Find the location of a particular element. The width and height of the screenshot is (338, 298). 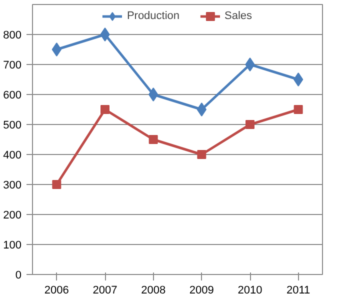

x-tick-label: 2010 is located at coordinates (250, 290).